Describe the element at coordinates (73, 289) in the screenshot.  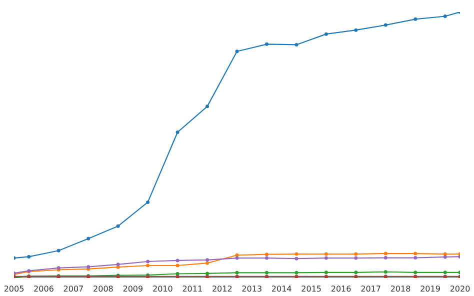
I see `x-tick-label: 2007` at that location.